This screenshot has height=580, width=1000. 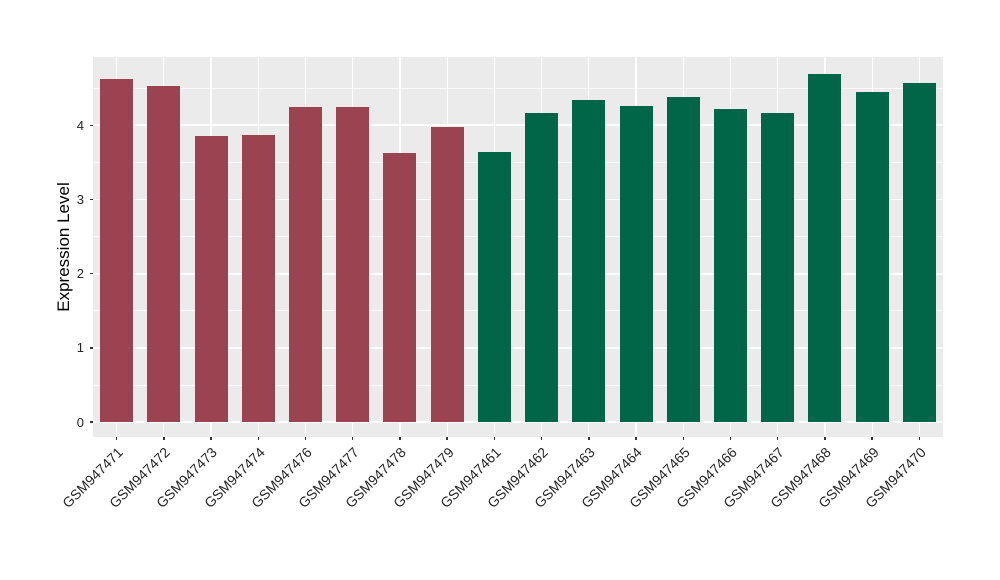 I want to click on bar-GSM947473, so click(x=211, y=279).